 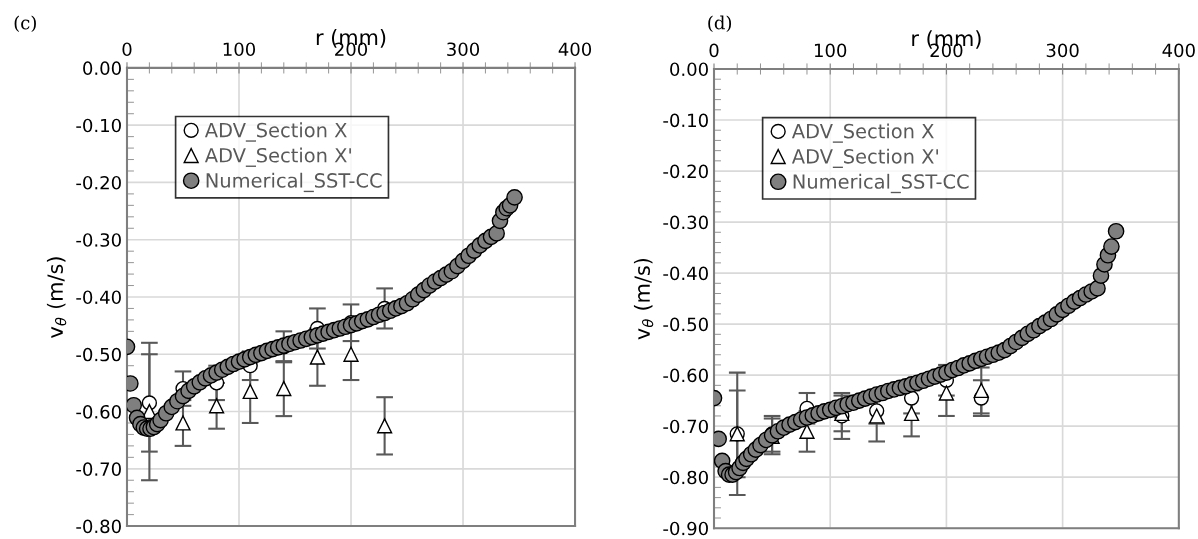 I want to click on text: (d), so click(x=720, y=24).